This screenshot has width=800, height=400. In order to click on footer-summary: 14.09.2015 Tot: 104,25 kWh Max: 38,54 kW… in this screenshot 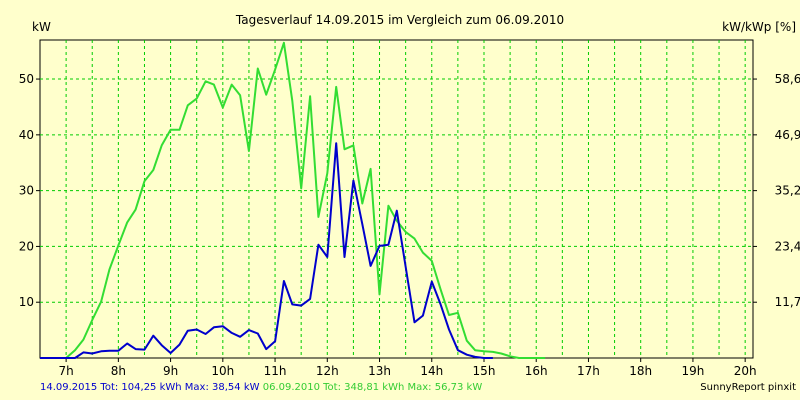, I will do `click(261, 387)`.